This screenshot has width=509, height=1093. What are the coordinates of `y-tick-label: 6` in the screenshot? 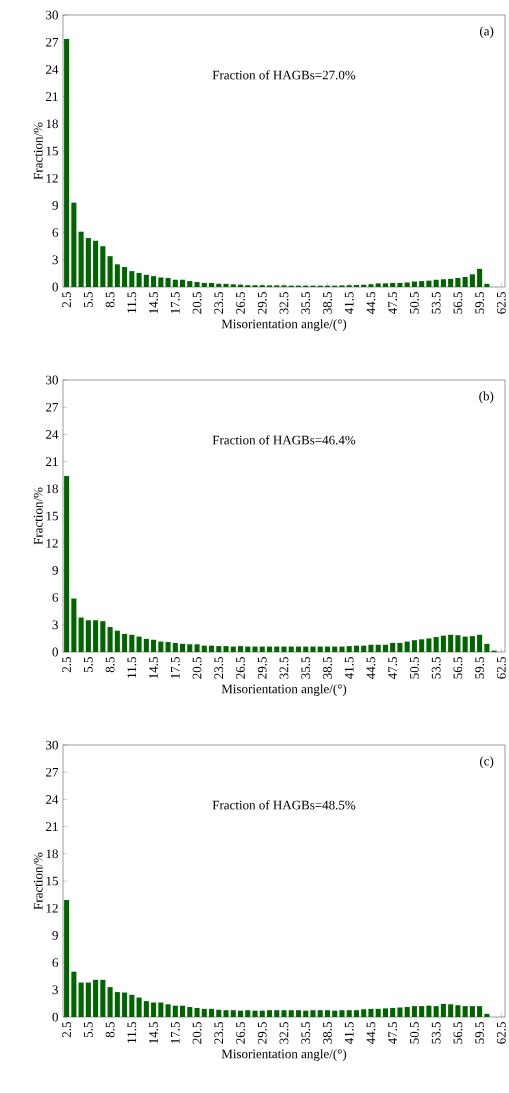 It's located at (55, 232).